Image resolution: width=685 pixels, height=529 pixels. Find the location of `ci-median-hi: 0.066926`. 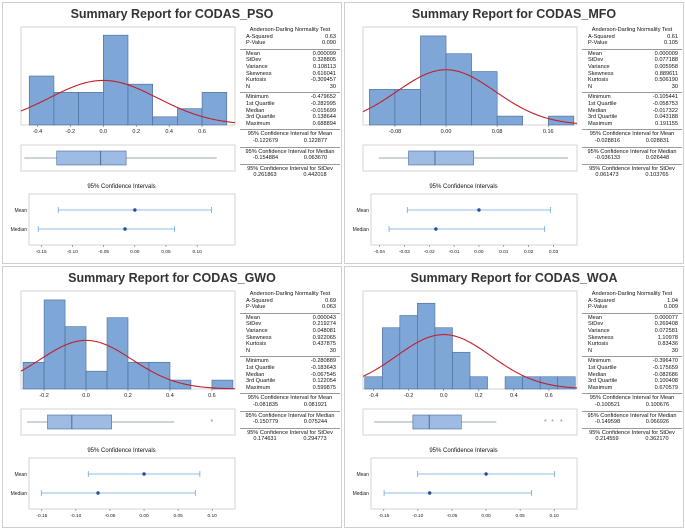

ci-median-hi: 0.066926 is located at coordinates (657, 422).